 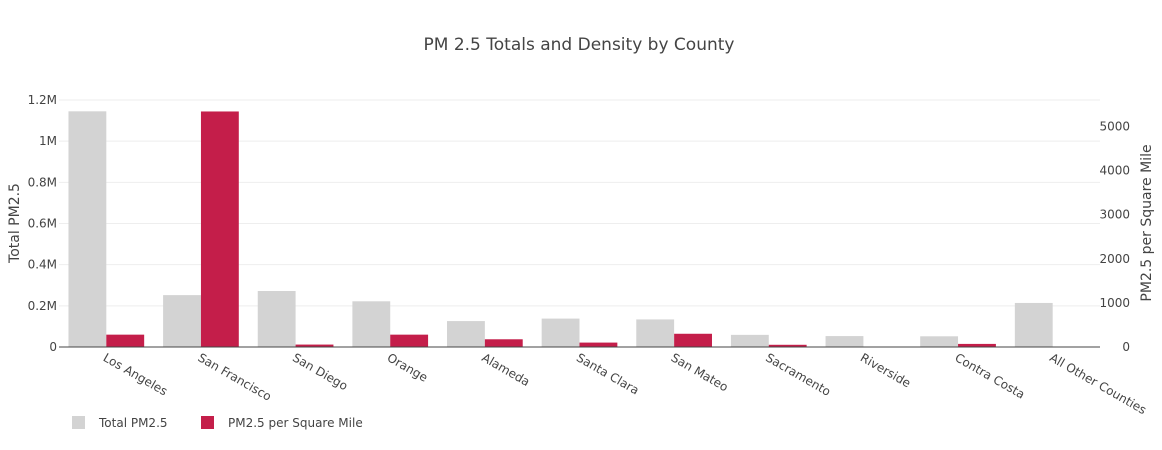 What do you see at coordinates (135, 374) in the screenshot?
I see `x-tick-label: Los Angeles` at bounding box center [135, 374].